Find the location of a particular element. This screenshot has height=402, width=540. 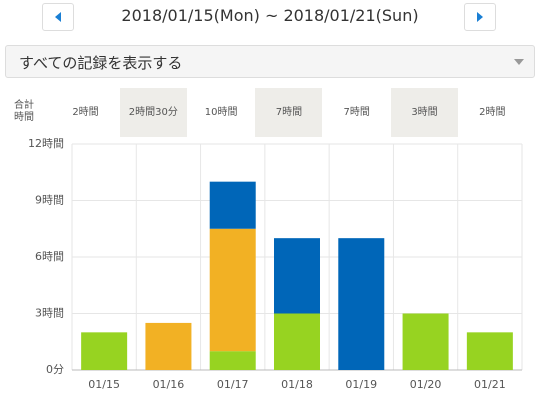

dropdown-caret is located at coordinates (519, 62).